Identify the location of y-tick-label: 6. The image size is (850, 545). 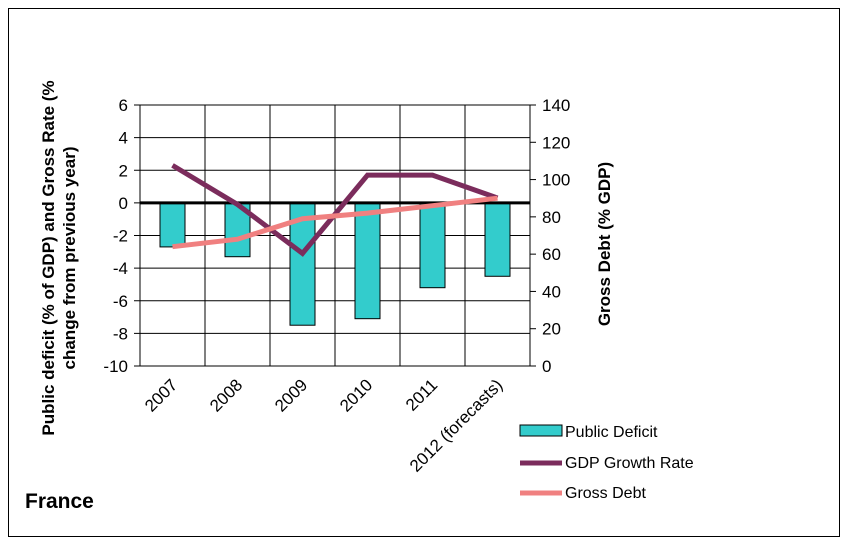
(123, 105).